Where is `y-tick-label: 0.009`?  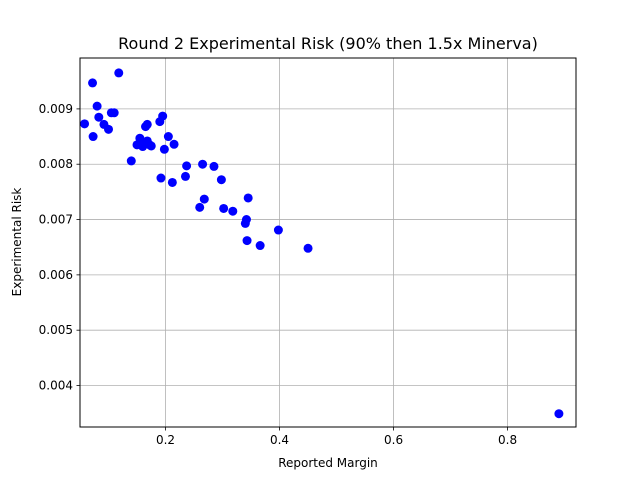
y-tick-label: 0.009 is located at coordinates (56, 109).